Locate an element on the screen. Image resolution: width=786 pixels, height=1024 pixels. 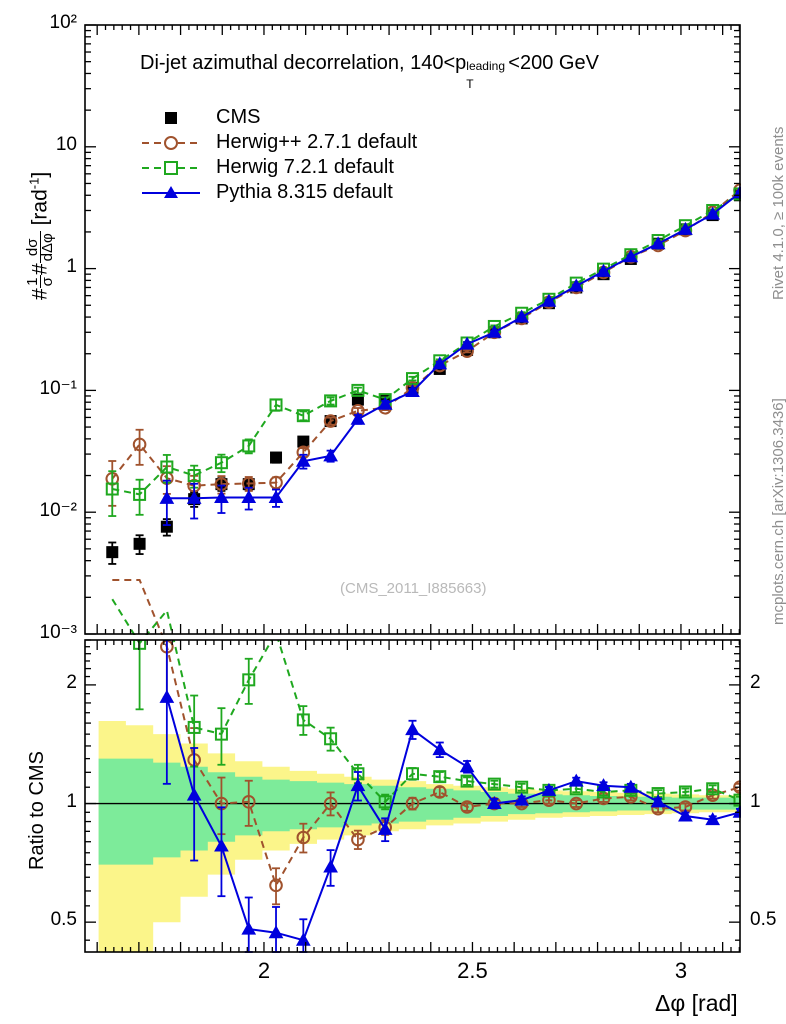
plot-title-superscript: leading is located at coordinates (485, 66).